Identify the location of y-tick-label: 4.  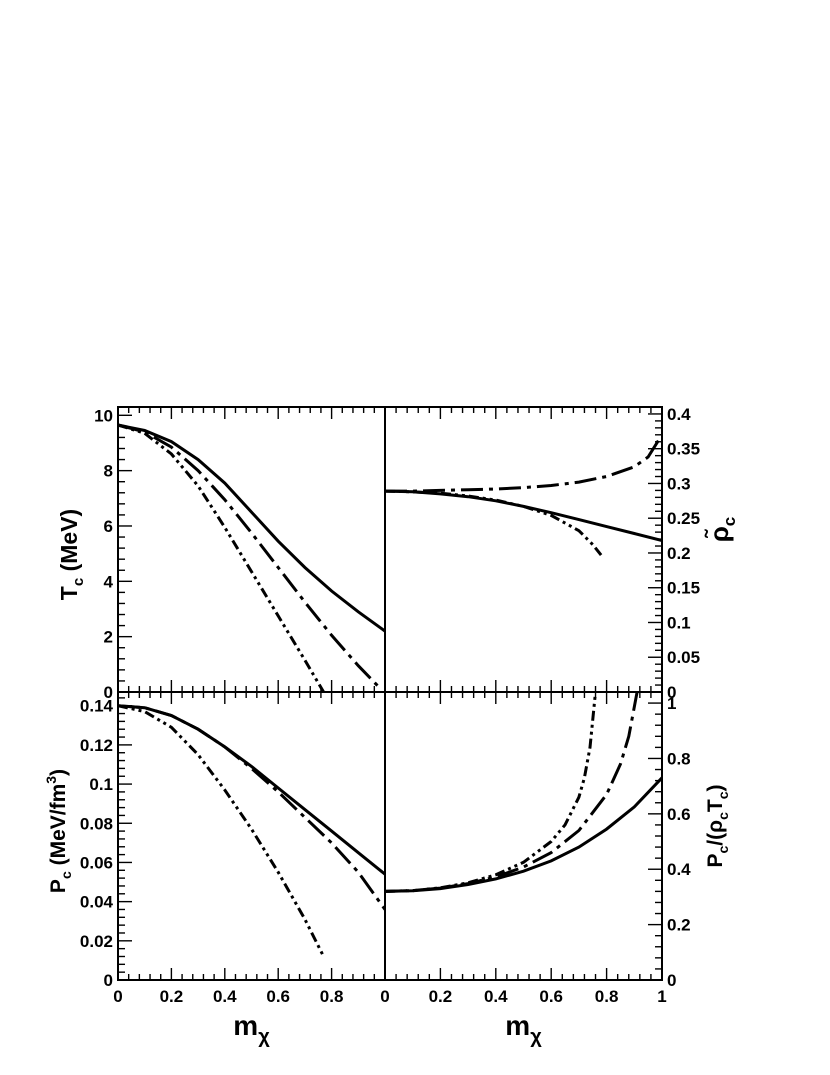
(109, 581).